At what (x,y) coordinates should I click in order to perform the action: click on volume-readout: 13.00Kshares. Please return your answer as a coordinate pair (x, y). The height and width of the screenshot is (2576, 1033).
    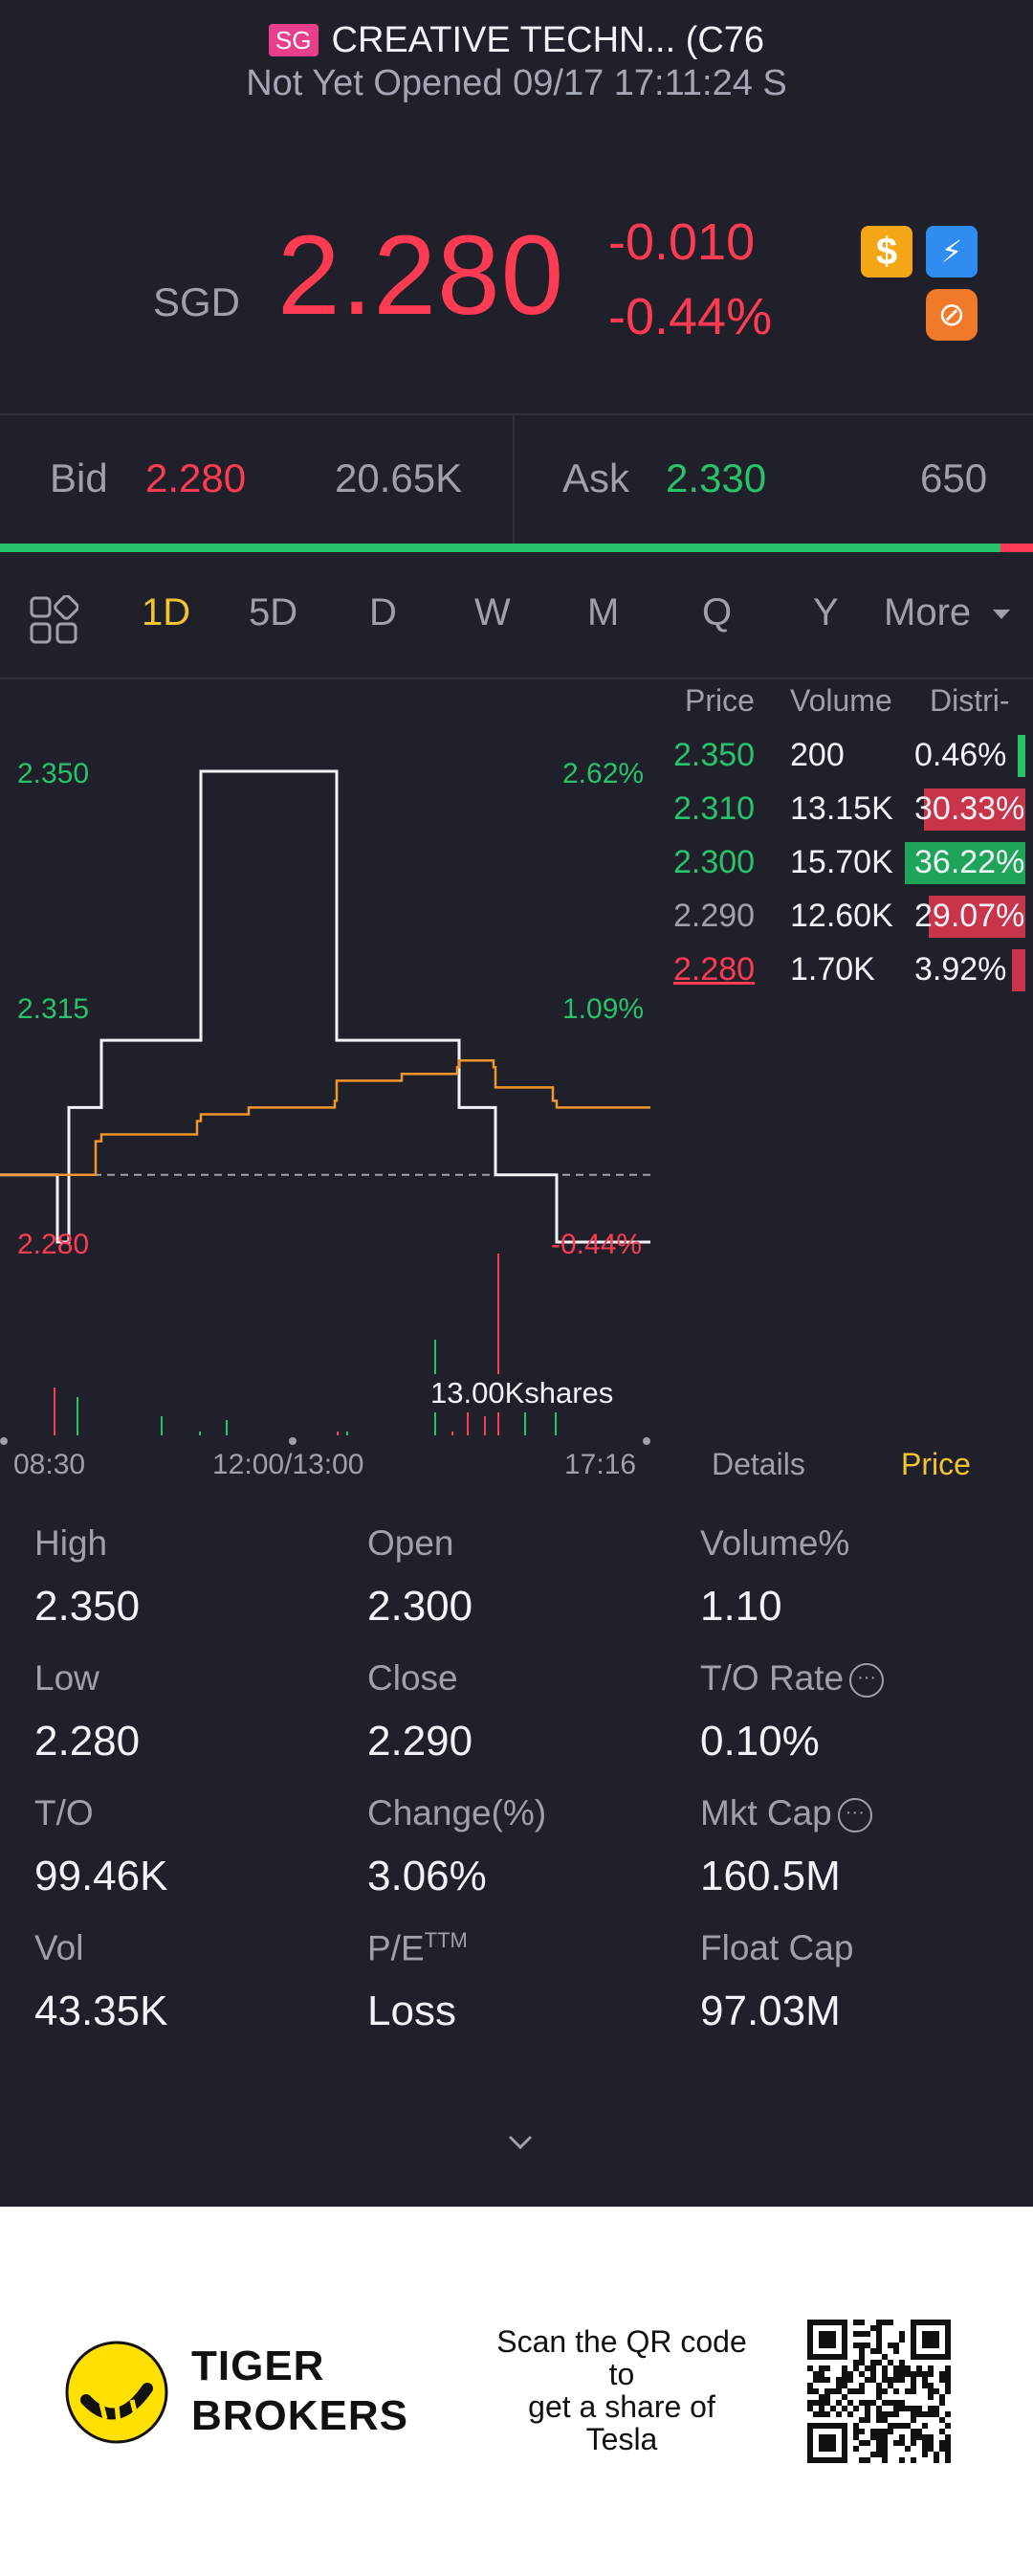
    Looking at the image, I should click on (522, 1393).